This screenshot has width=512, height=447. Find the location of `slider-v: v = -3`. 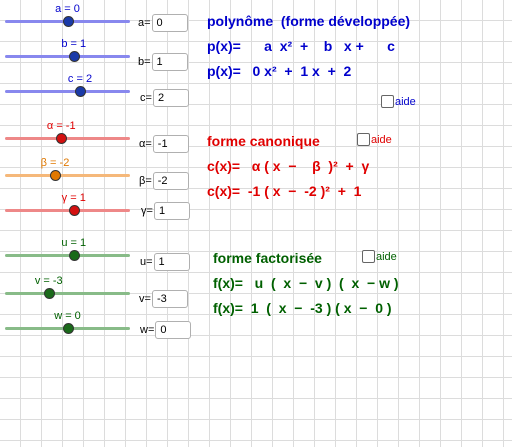

slider-v: v = -3 is located at coordinates (67, 290).